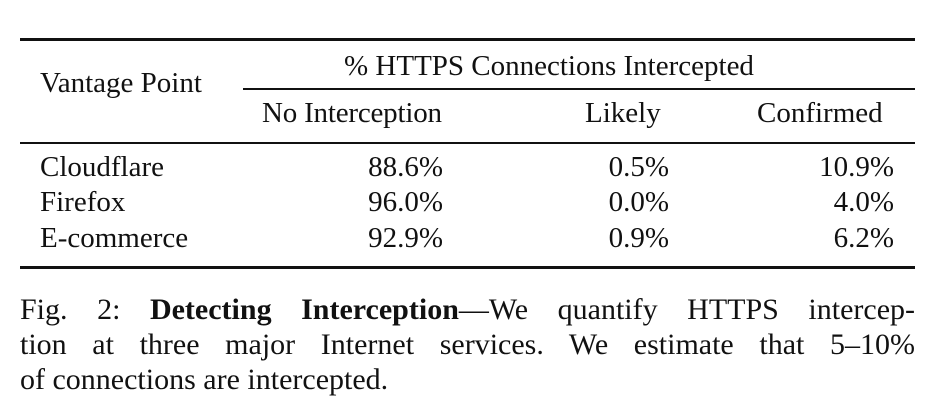 This screenshot has width=948, height=418. What do you see at coordinates (473, 309) in the screenshot?
I see `caption-dash: —` at bounding box center [473, 309].